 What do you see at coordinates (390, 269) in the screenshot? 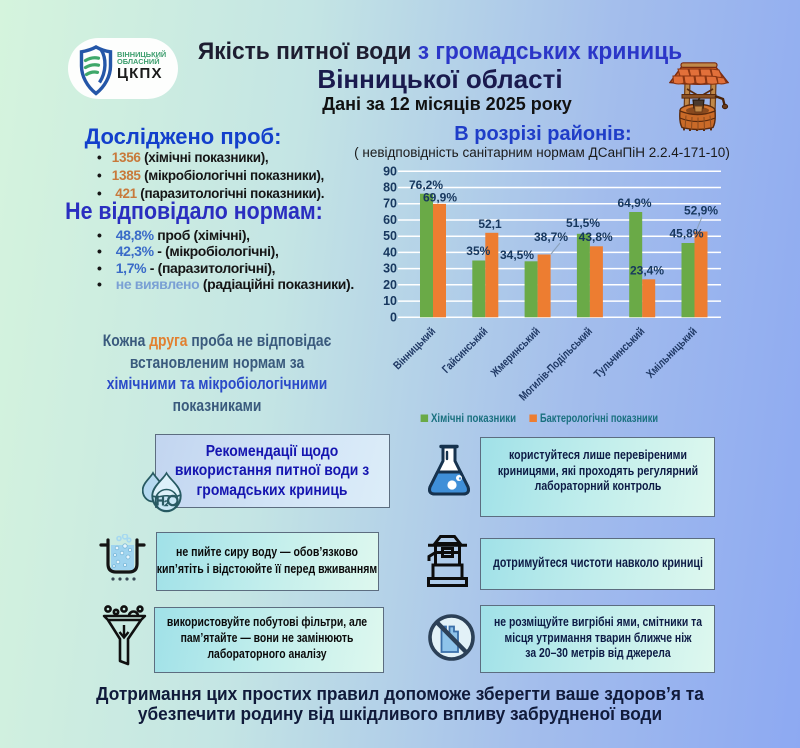
I see `svg-text: 30` at bounding box center [390, 269].